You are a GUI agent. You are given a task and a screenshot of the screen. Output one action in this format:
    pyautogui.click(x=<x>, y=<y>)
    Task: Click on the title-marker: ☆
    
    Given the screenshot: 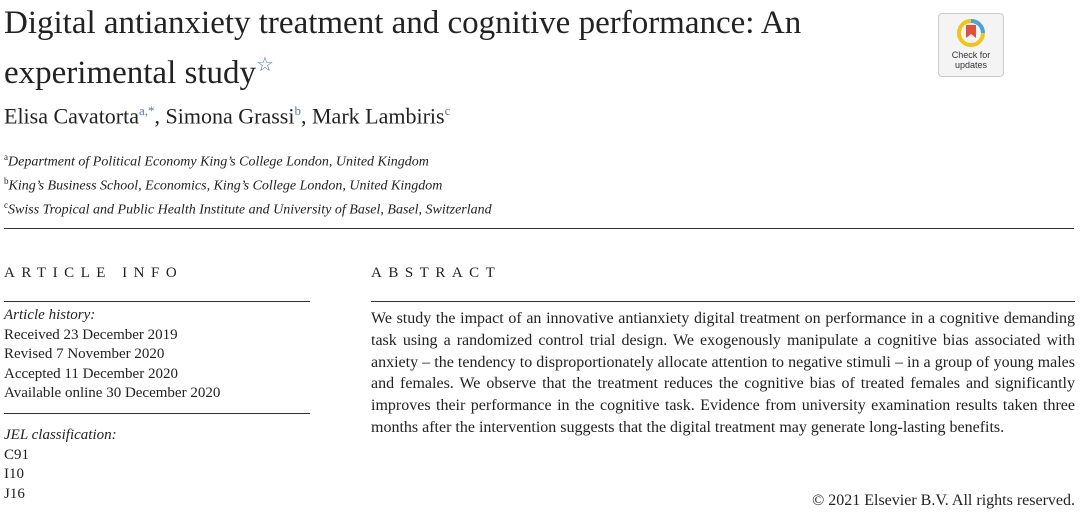 What is the action you would take?
    pyautogui.click(x=265, y=65)
    